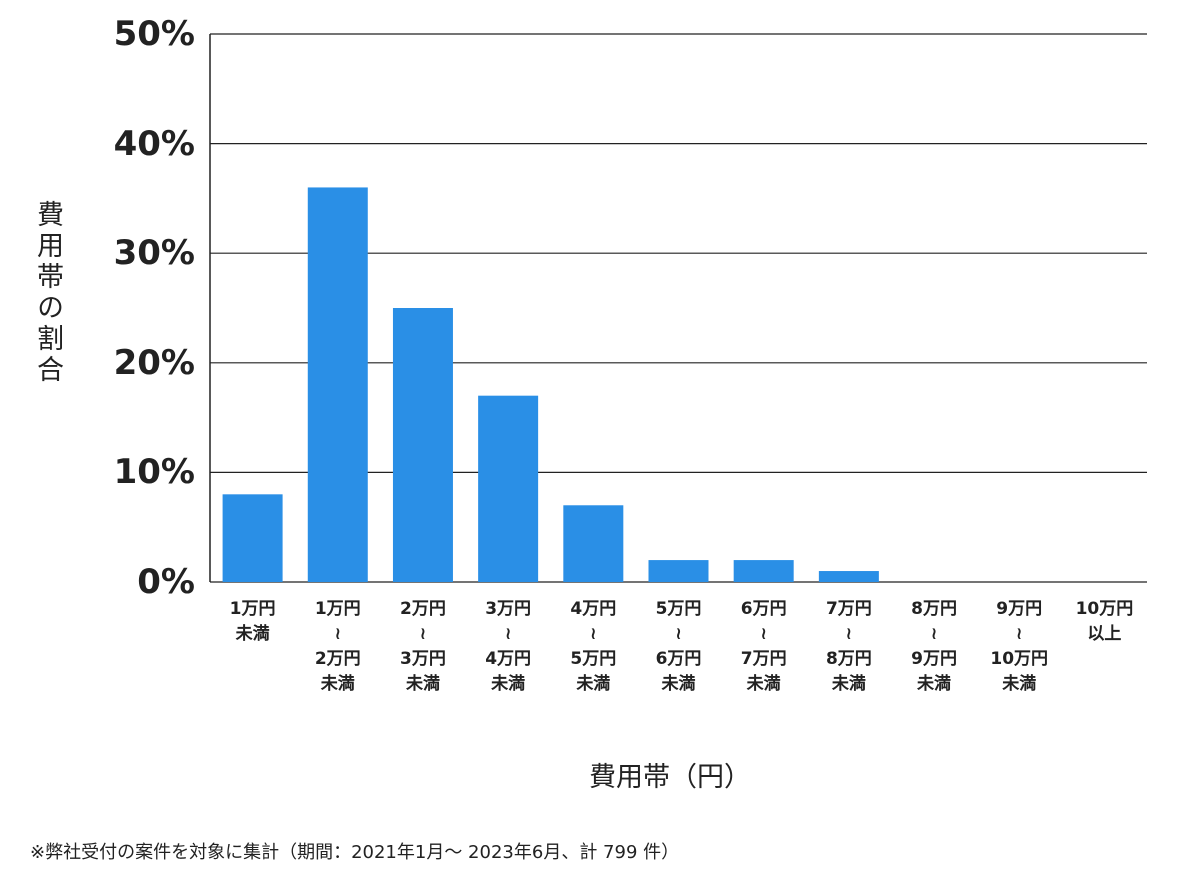  What do you see at coordinates (154, 253) in the screenshot?
I see `y-tick-label: 30%` at bounding box center [154, 253].